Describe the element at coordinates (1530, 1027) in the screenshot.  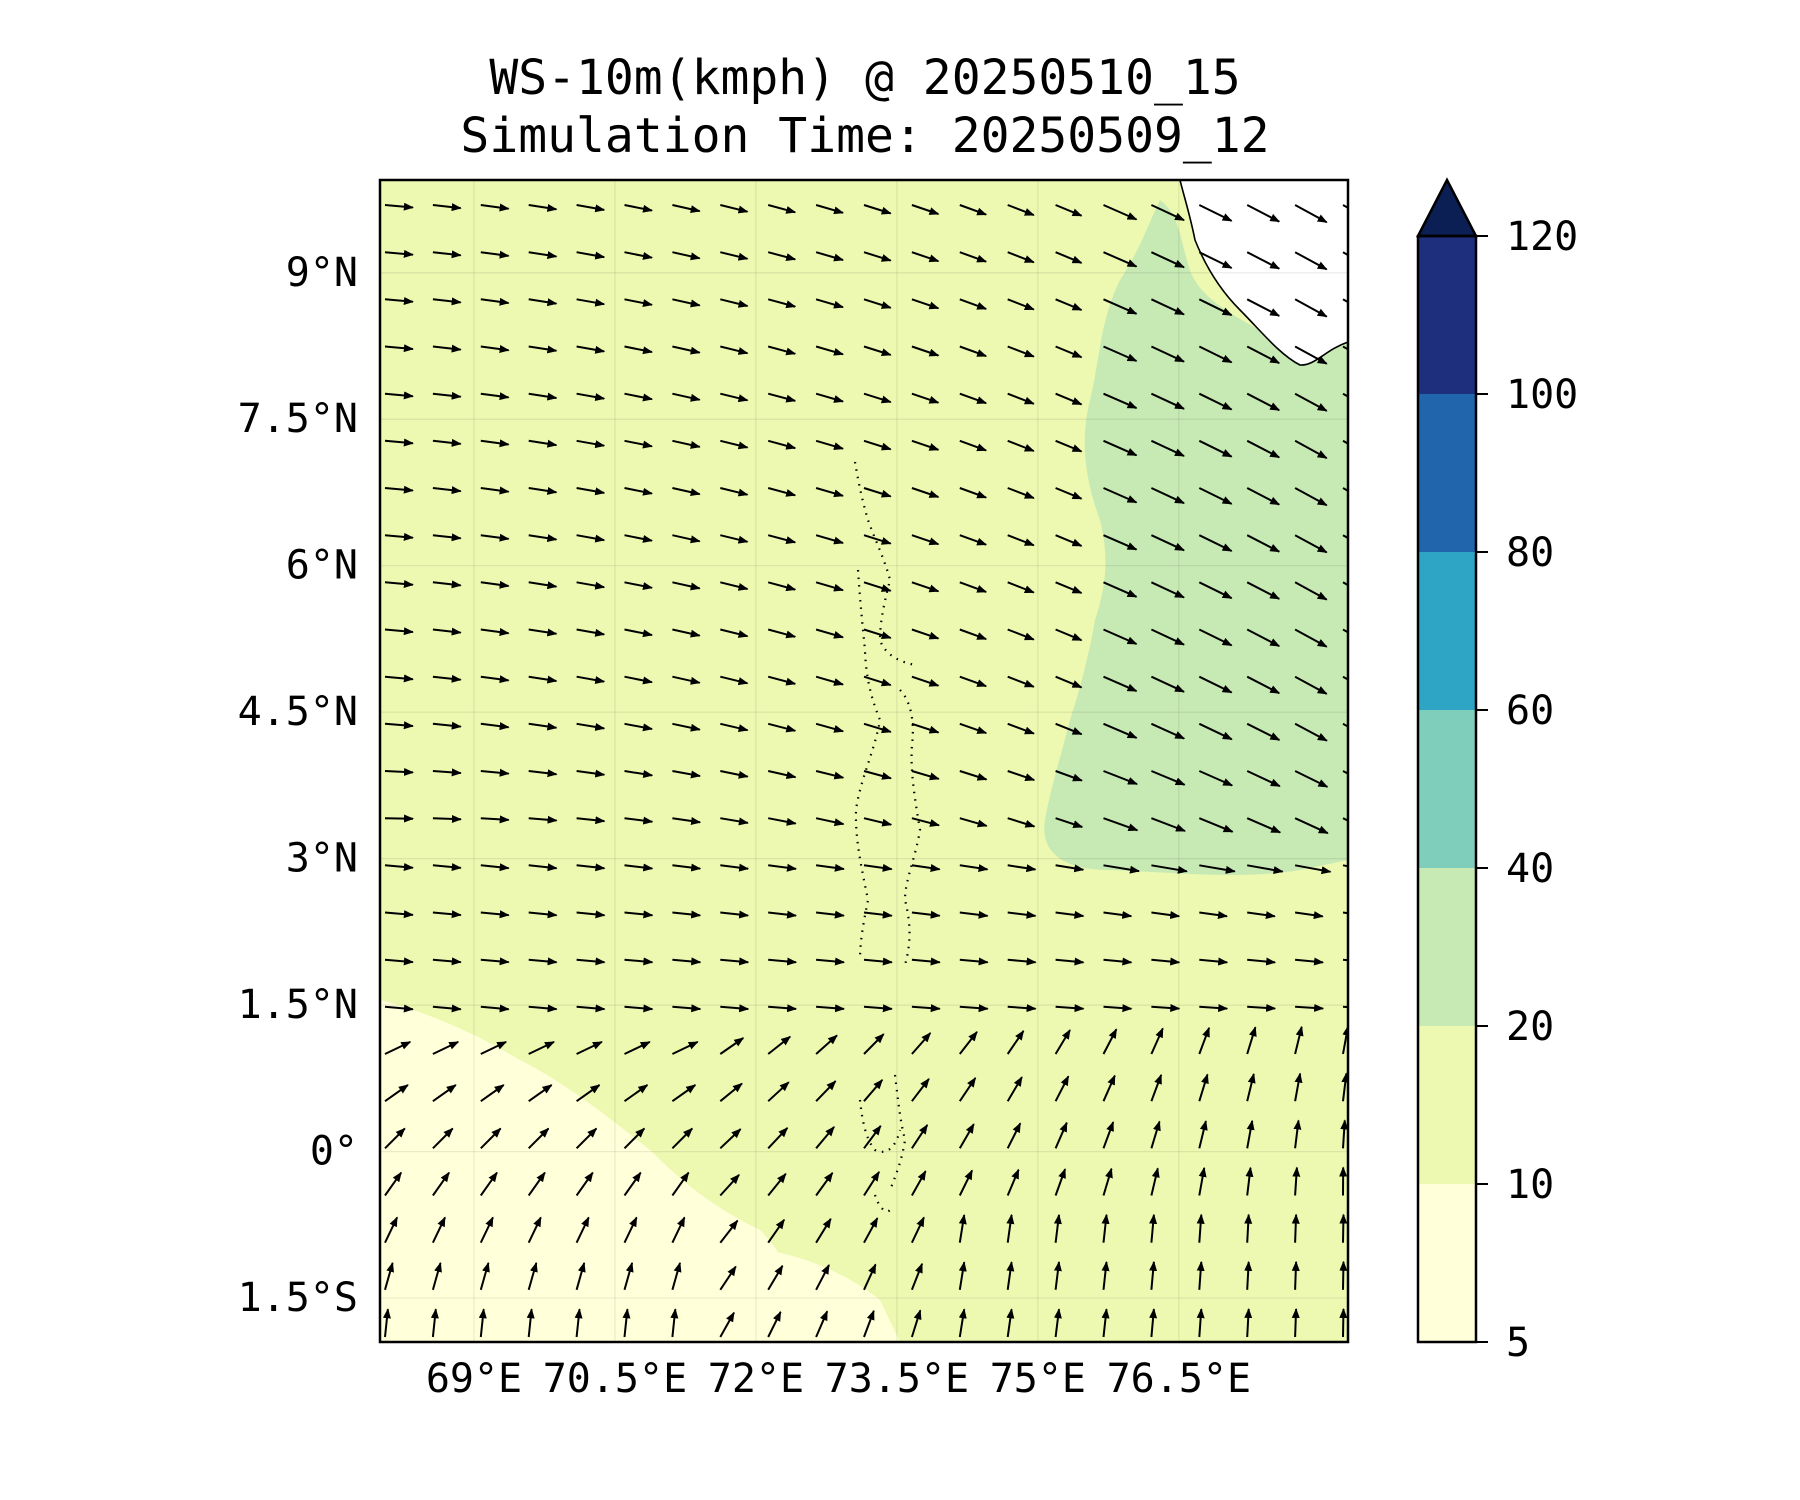
I see `colorbar-label: 20` at that location.